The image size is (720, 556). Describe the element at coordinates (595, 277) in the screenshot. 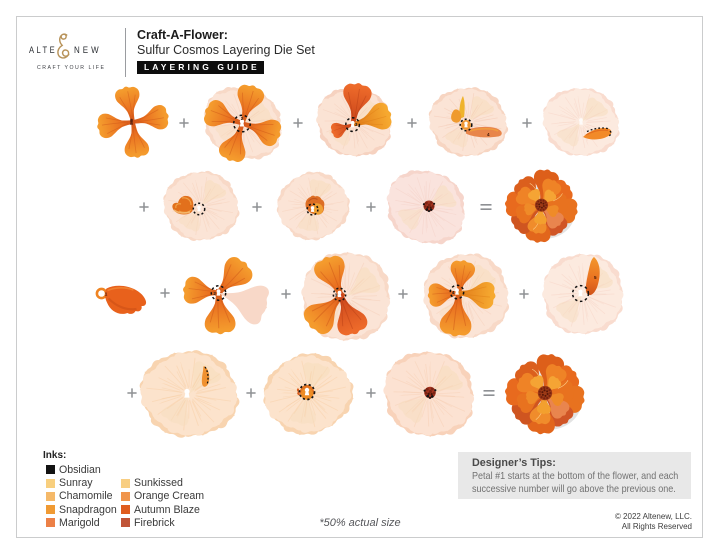

I see `svg-text: 5` at that location.